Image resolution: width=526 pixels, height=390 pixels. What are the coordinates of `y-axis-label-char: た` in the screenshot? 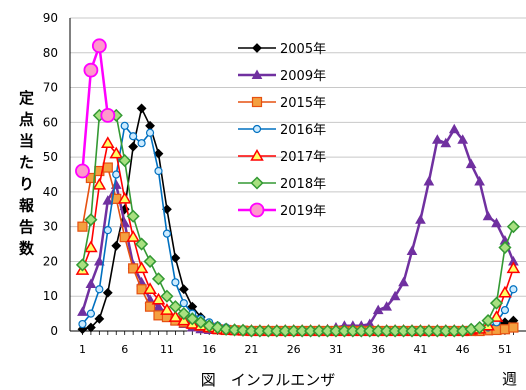 It's located at (26, 163).